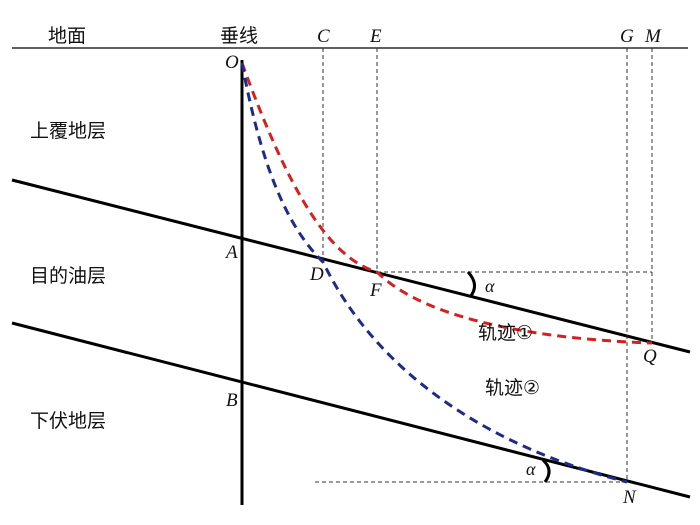 The height and width of the screenshot is (525, 700). I want to click on point-N-label: N, so click(629, 497).